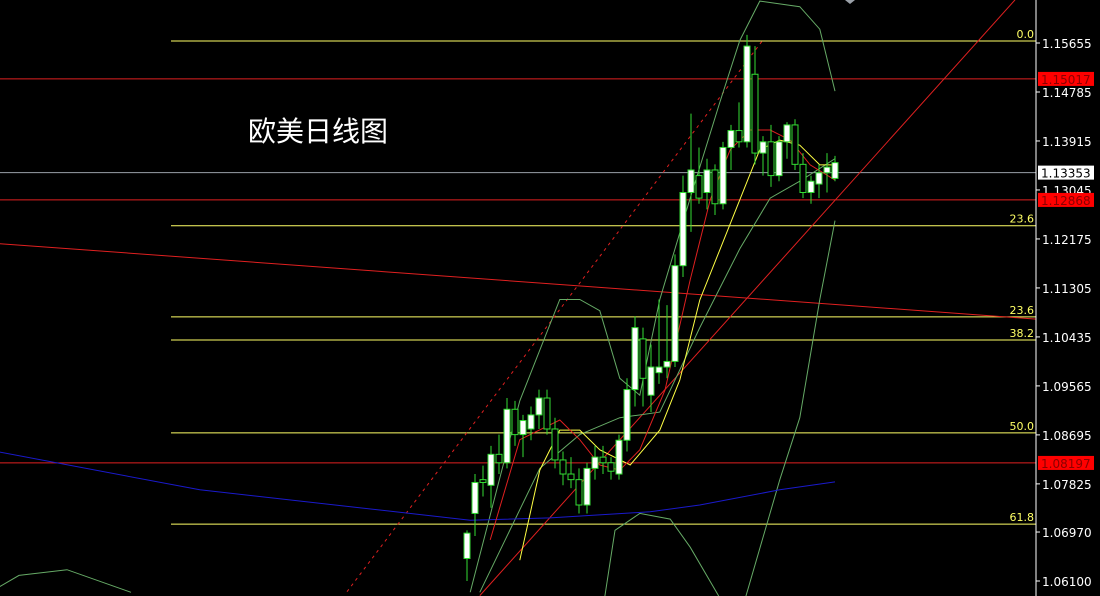 This screenshot has height=596, width=1100. I want to click on price-tick-label: 1.11305, so click(1067, 289).